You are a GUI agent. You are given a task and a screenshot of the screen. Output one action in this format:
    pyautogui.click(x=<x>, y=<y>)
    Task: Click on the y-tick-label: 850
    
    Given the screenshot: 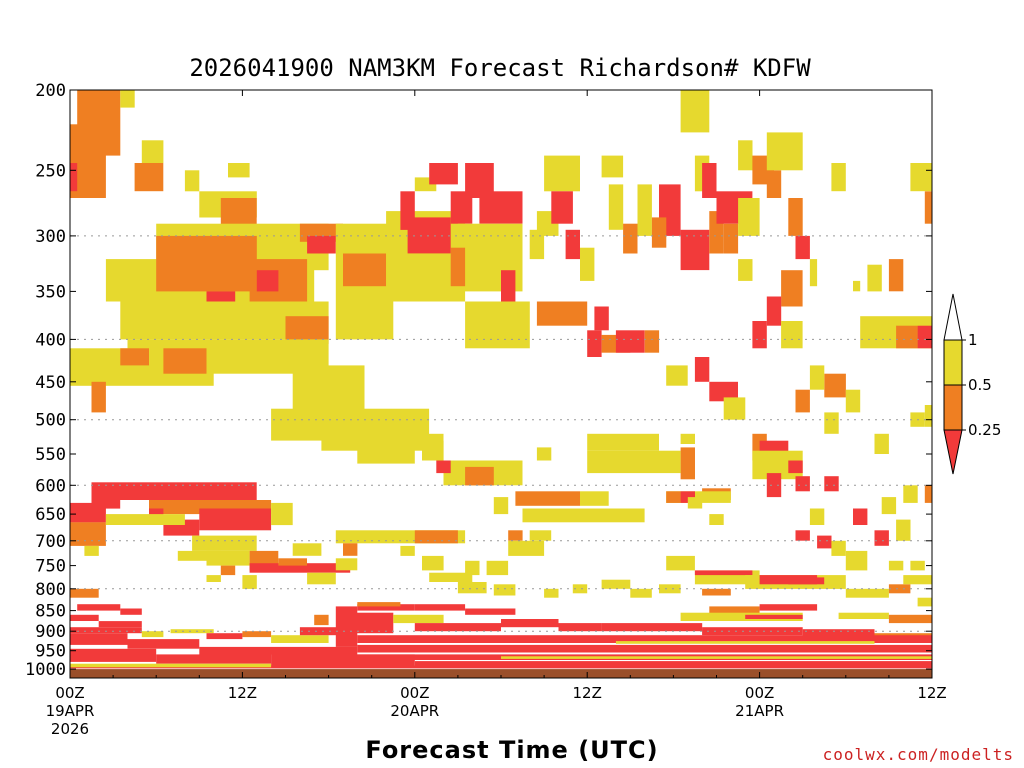 What is the action you would take?
    pyautogui.click(x=50, y=612)
    